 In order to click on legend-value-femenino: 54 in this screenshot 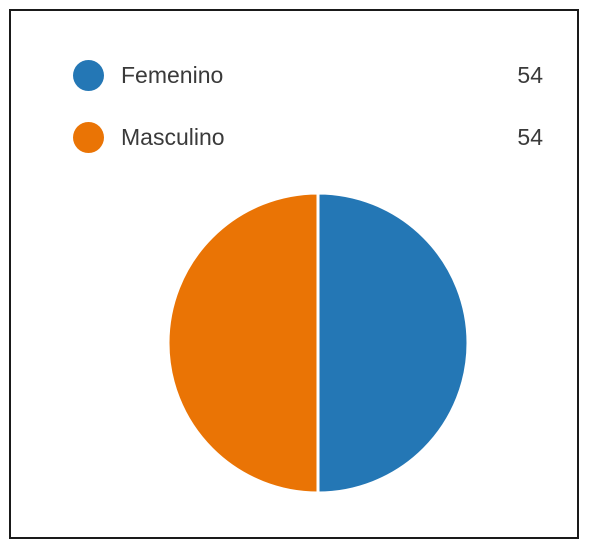, I will do `click(530, 74)`.